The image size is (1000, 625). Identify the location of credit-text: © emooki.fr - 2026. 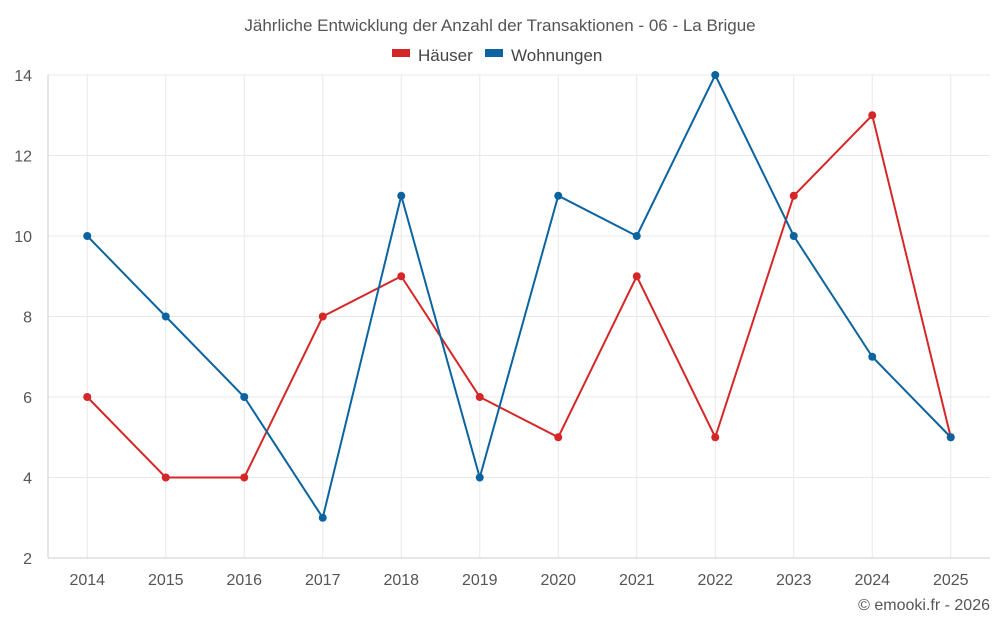
(924, 605).